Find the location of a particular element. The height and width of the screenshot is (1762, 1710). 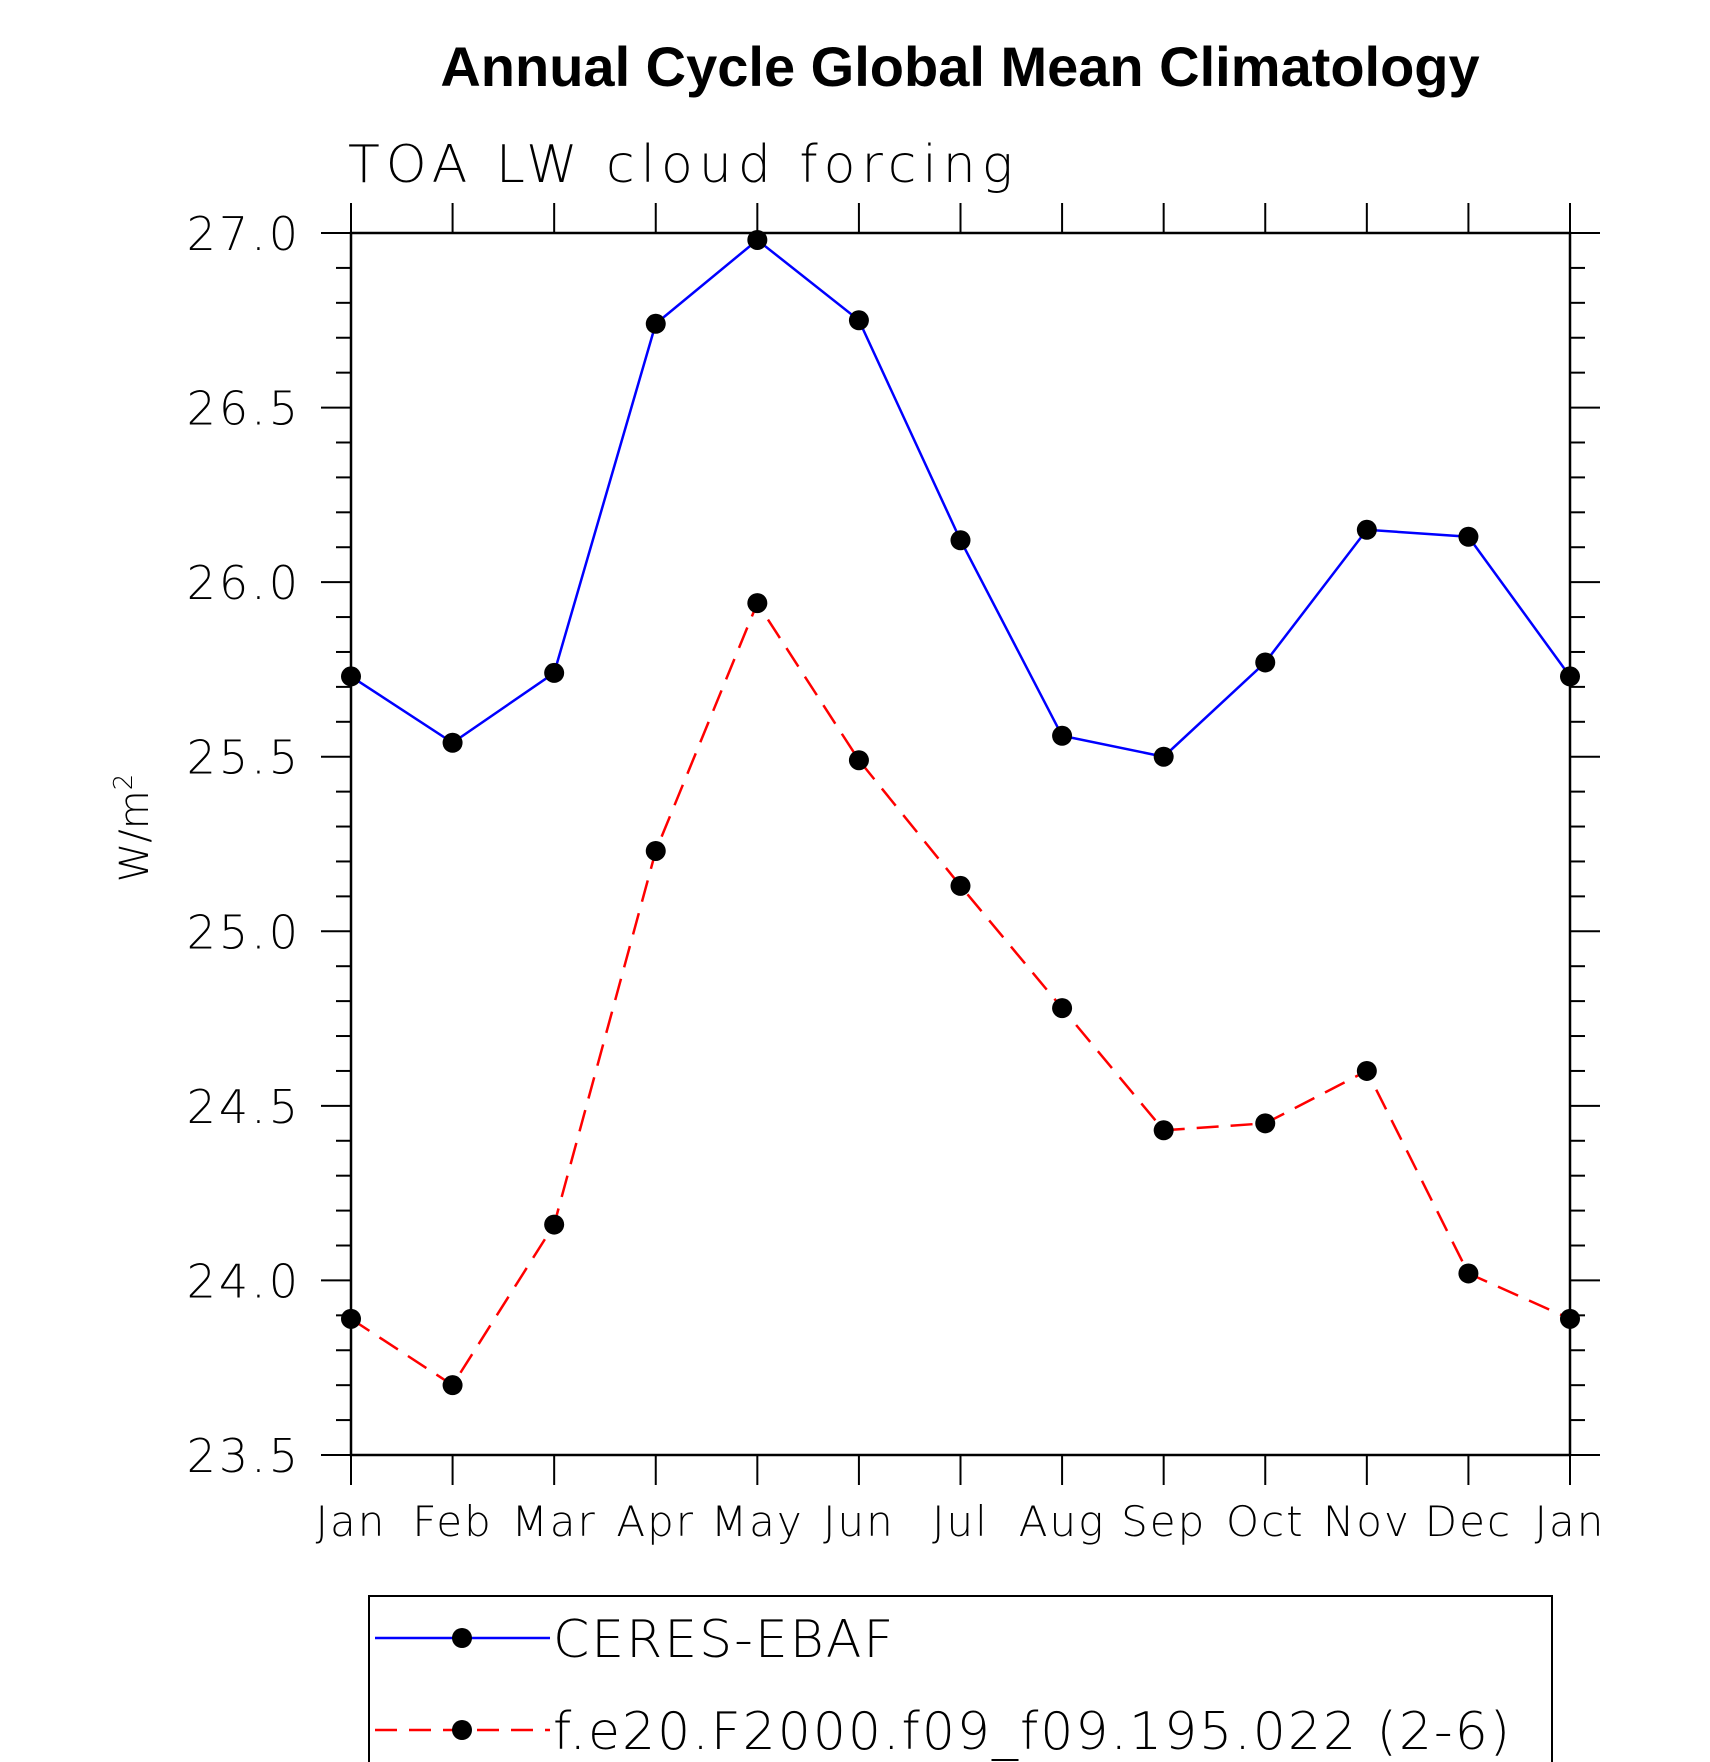

y-tick-label: 26.0 is located at coordinates (244, 583).